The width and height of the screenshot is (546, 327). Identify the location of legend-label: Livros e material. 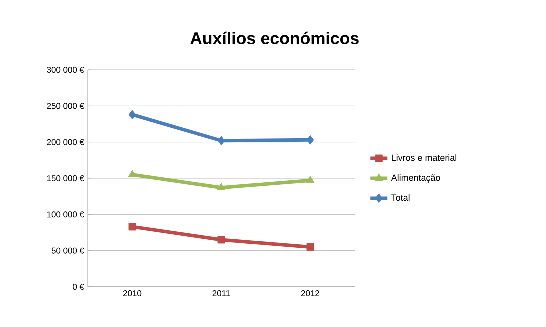
(424, 158).